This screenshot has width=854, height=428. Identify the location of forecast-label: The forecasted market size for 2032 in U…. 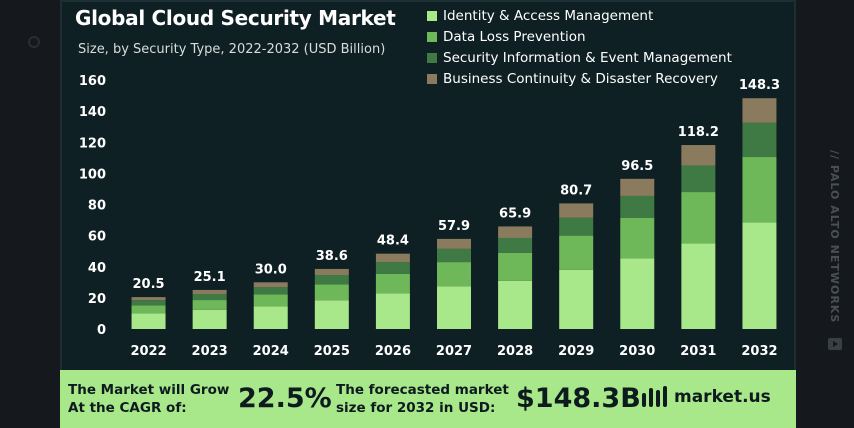
(422, 399).